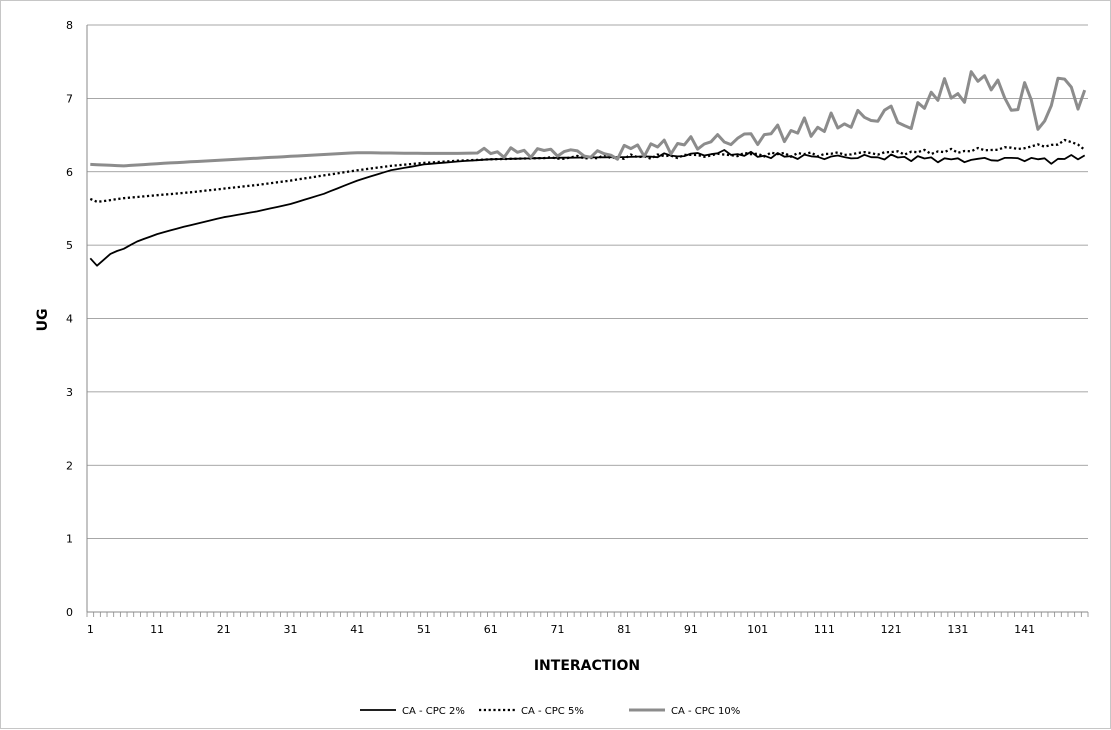 Image resolution: width=1111 pixels, height=730 pixels. What do you see at coordinates (491, 629) in the screenshot?
I see `x-tick-label: 61` at bounding box center [491, 629].